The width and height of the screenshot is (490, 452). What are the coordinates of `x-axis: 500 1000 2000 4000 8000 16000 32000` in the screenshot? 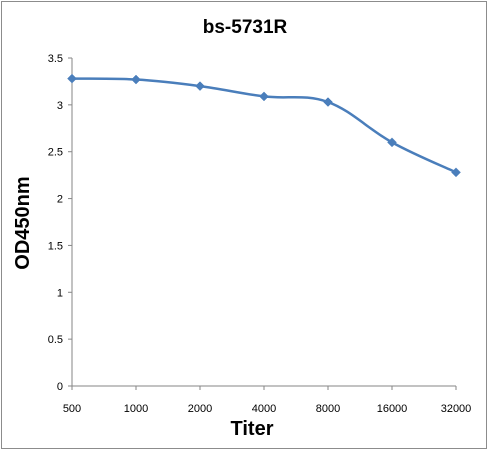 It's located at (267, 400).